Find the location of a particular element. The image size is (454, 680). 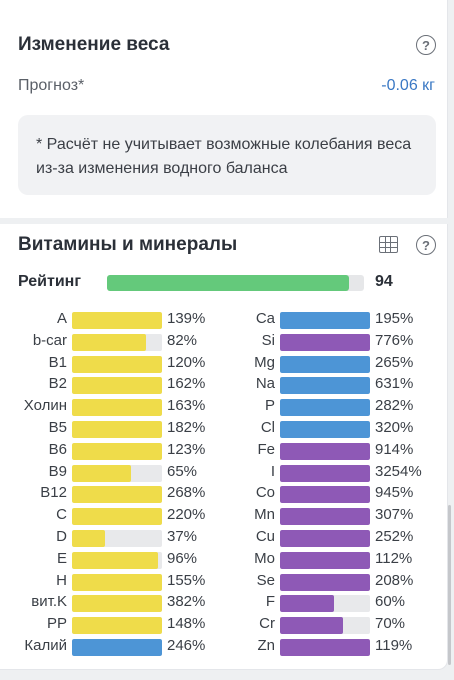

nutrient-name: D is located at coordinates (61, 536).